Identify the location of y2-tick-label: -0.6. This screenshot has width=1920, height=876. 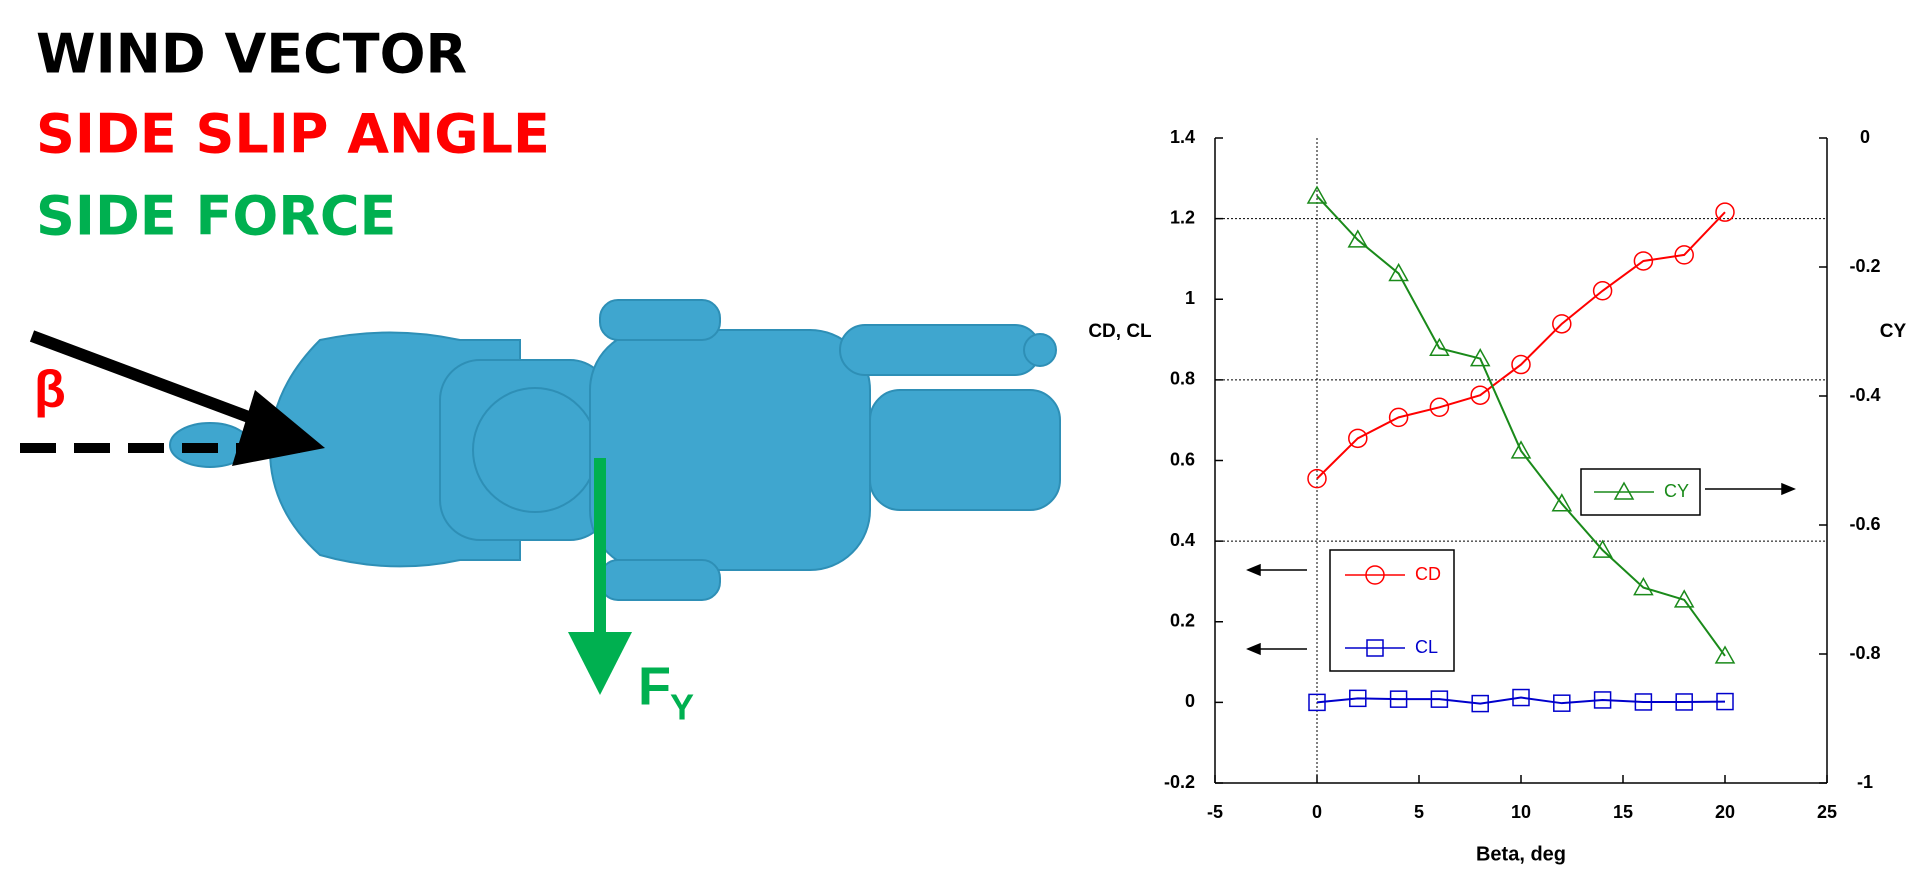
(1864, 524).